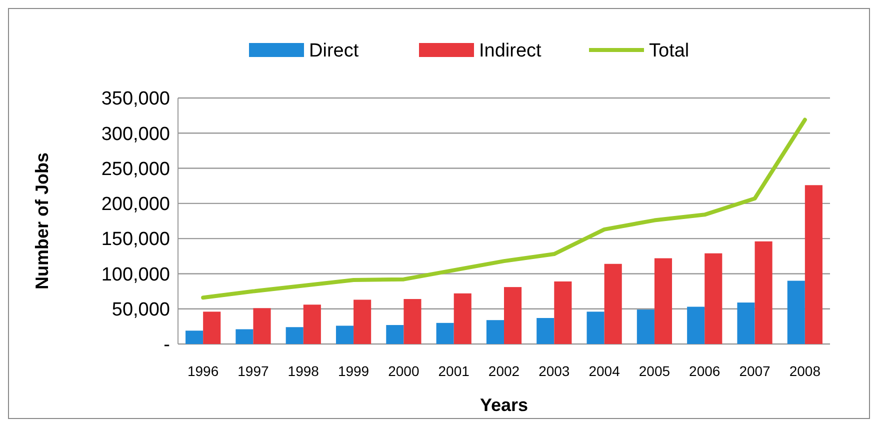 The image size is (878, 427). What do you see at coordinates (504, 371) in the screenshot?
I see `x-tick-label: 2002` at bounding box center [504, 371].